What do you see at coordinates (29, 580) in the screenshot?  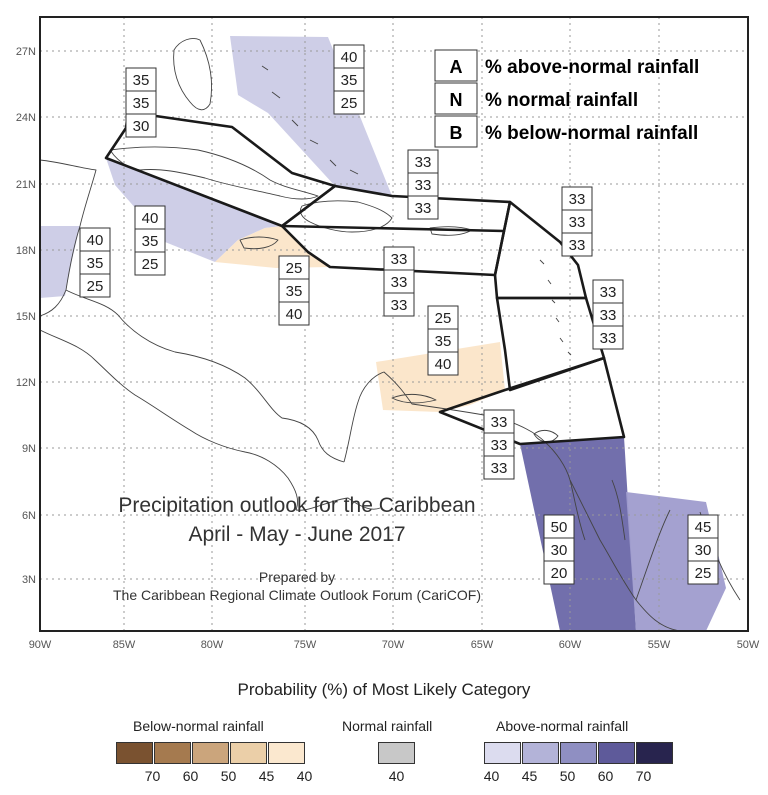 I see `lat-tick-label: 3N` at bounding box center [29, 580].